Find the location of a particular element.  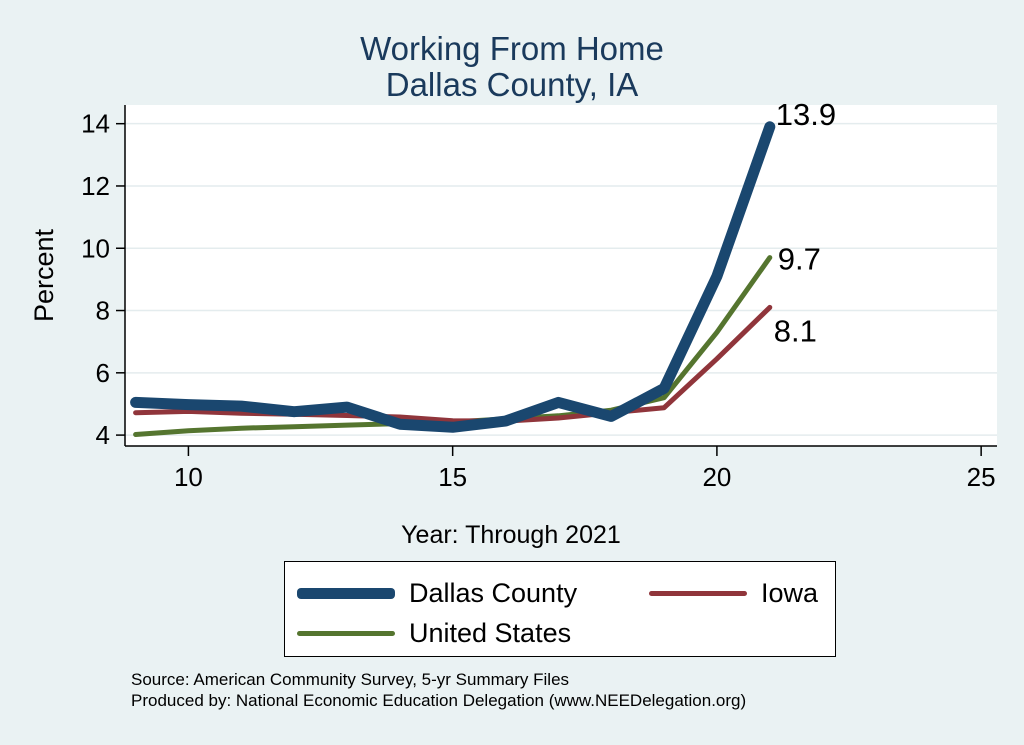

x-tick-label: 25 is located at coordinates (981, 477).